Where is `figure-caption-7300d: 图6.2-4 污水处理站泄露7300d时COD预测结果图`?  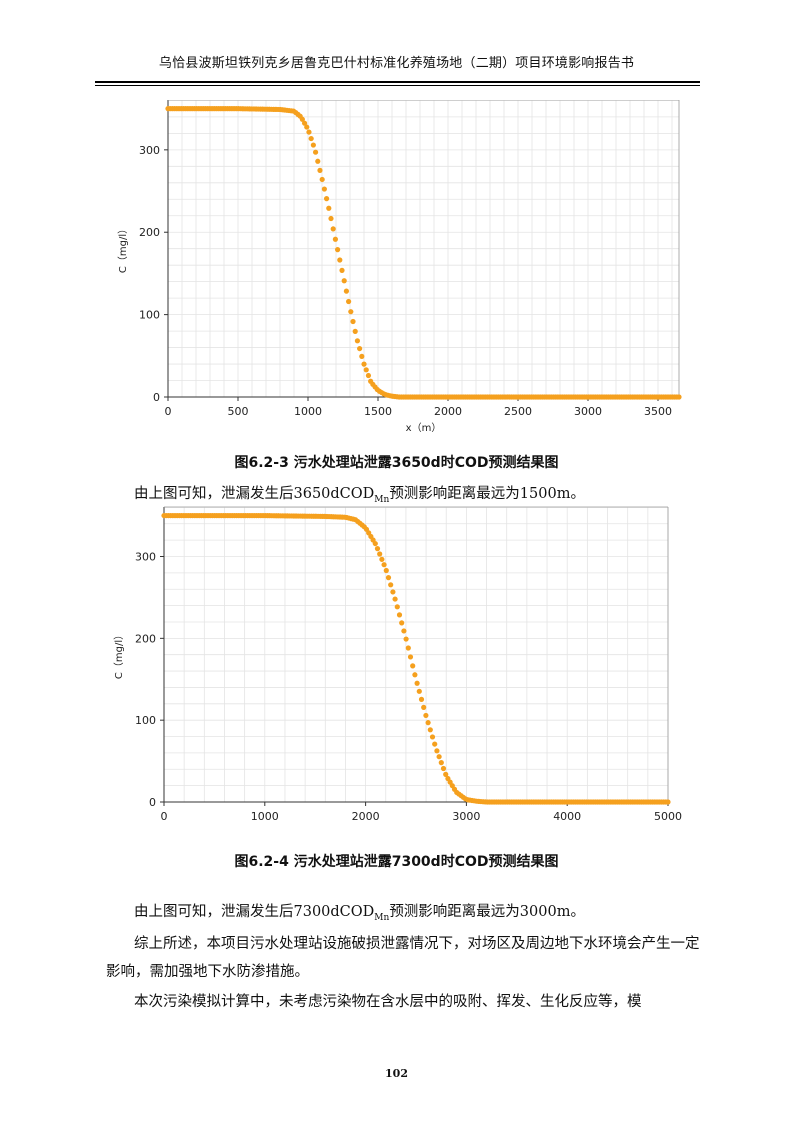 figure-caption-7300d: 图6.2-4 污水处理站泄露7300d时COD预测结果图 is located at coordinates (396, 862).